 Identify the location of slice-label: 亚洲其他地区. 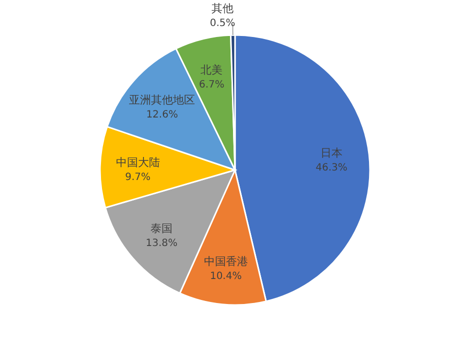
(162, 100).